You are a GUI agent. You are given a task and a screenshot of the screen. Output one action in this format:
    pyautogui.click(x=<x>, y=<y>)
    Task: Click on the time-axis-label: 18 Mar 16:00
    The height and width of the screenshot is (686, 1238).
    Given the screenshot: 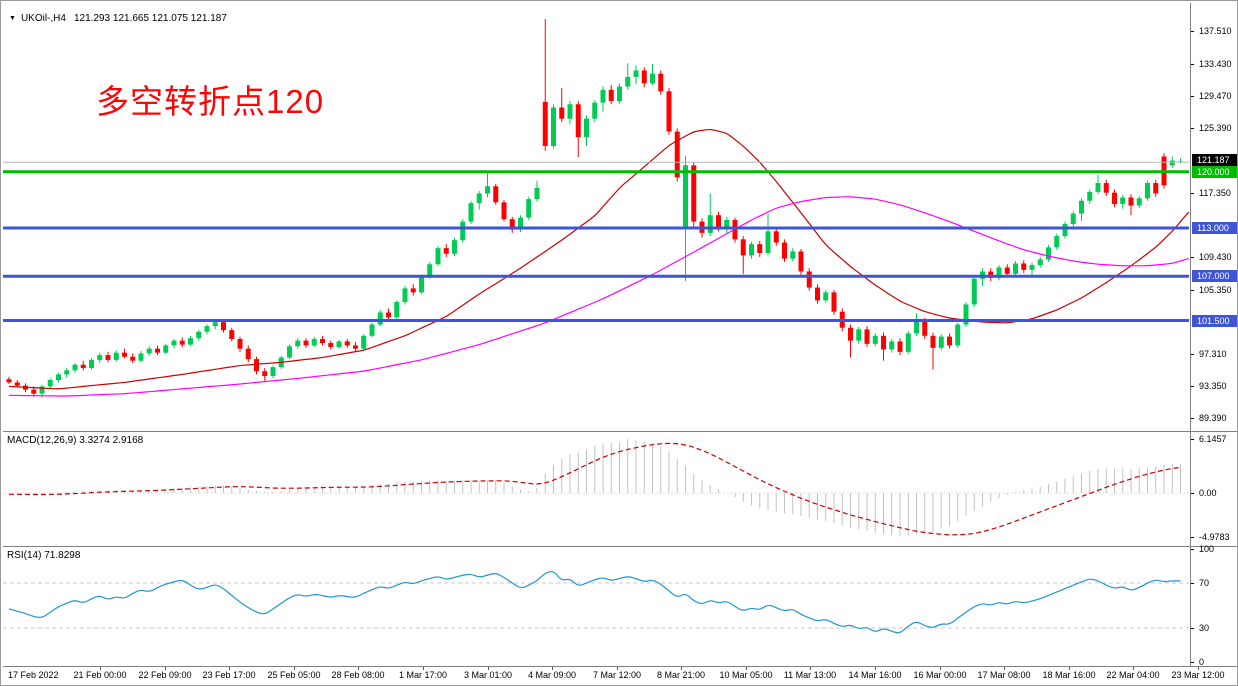 What is the action you would take?
    pyautogui.click(x=1069, y=675)
    